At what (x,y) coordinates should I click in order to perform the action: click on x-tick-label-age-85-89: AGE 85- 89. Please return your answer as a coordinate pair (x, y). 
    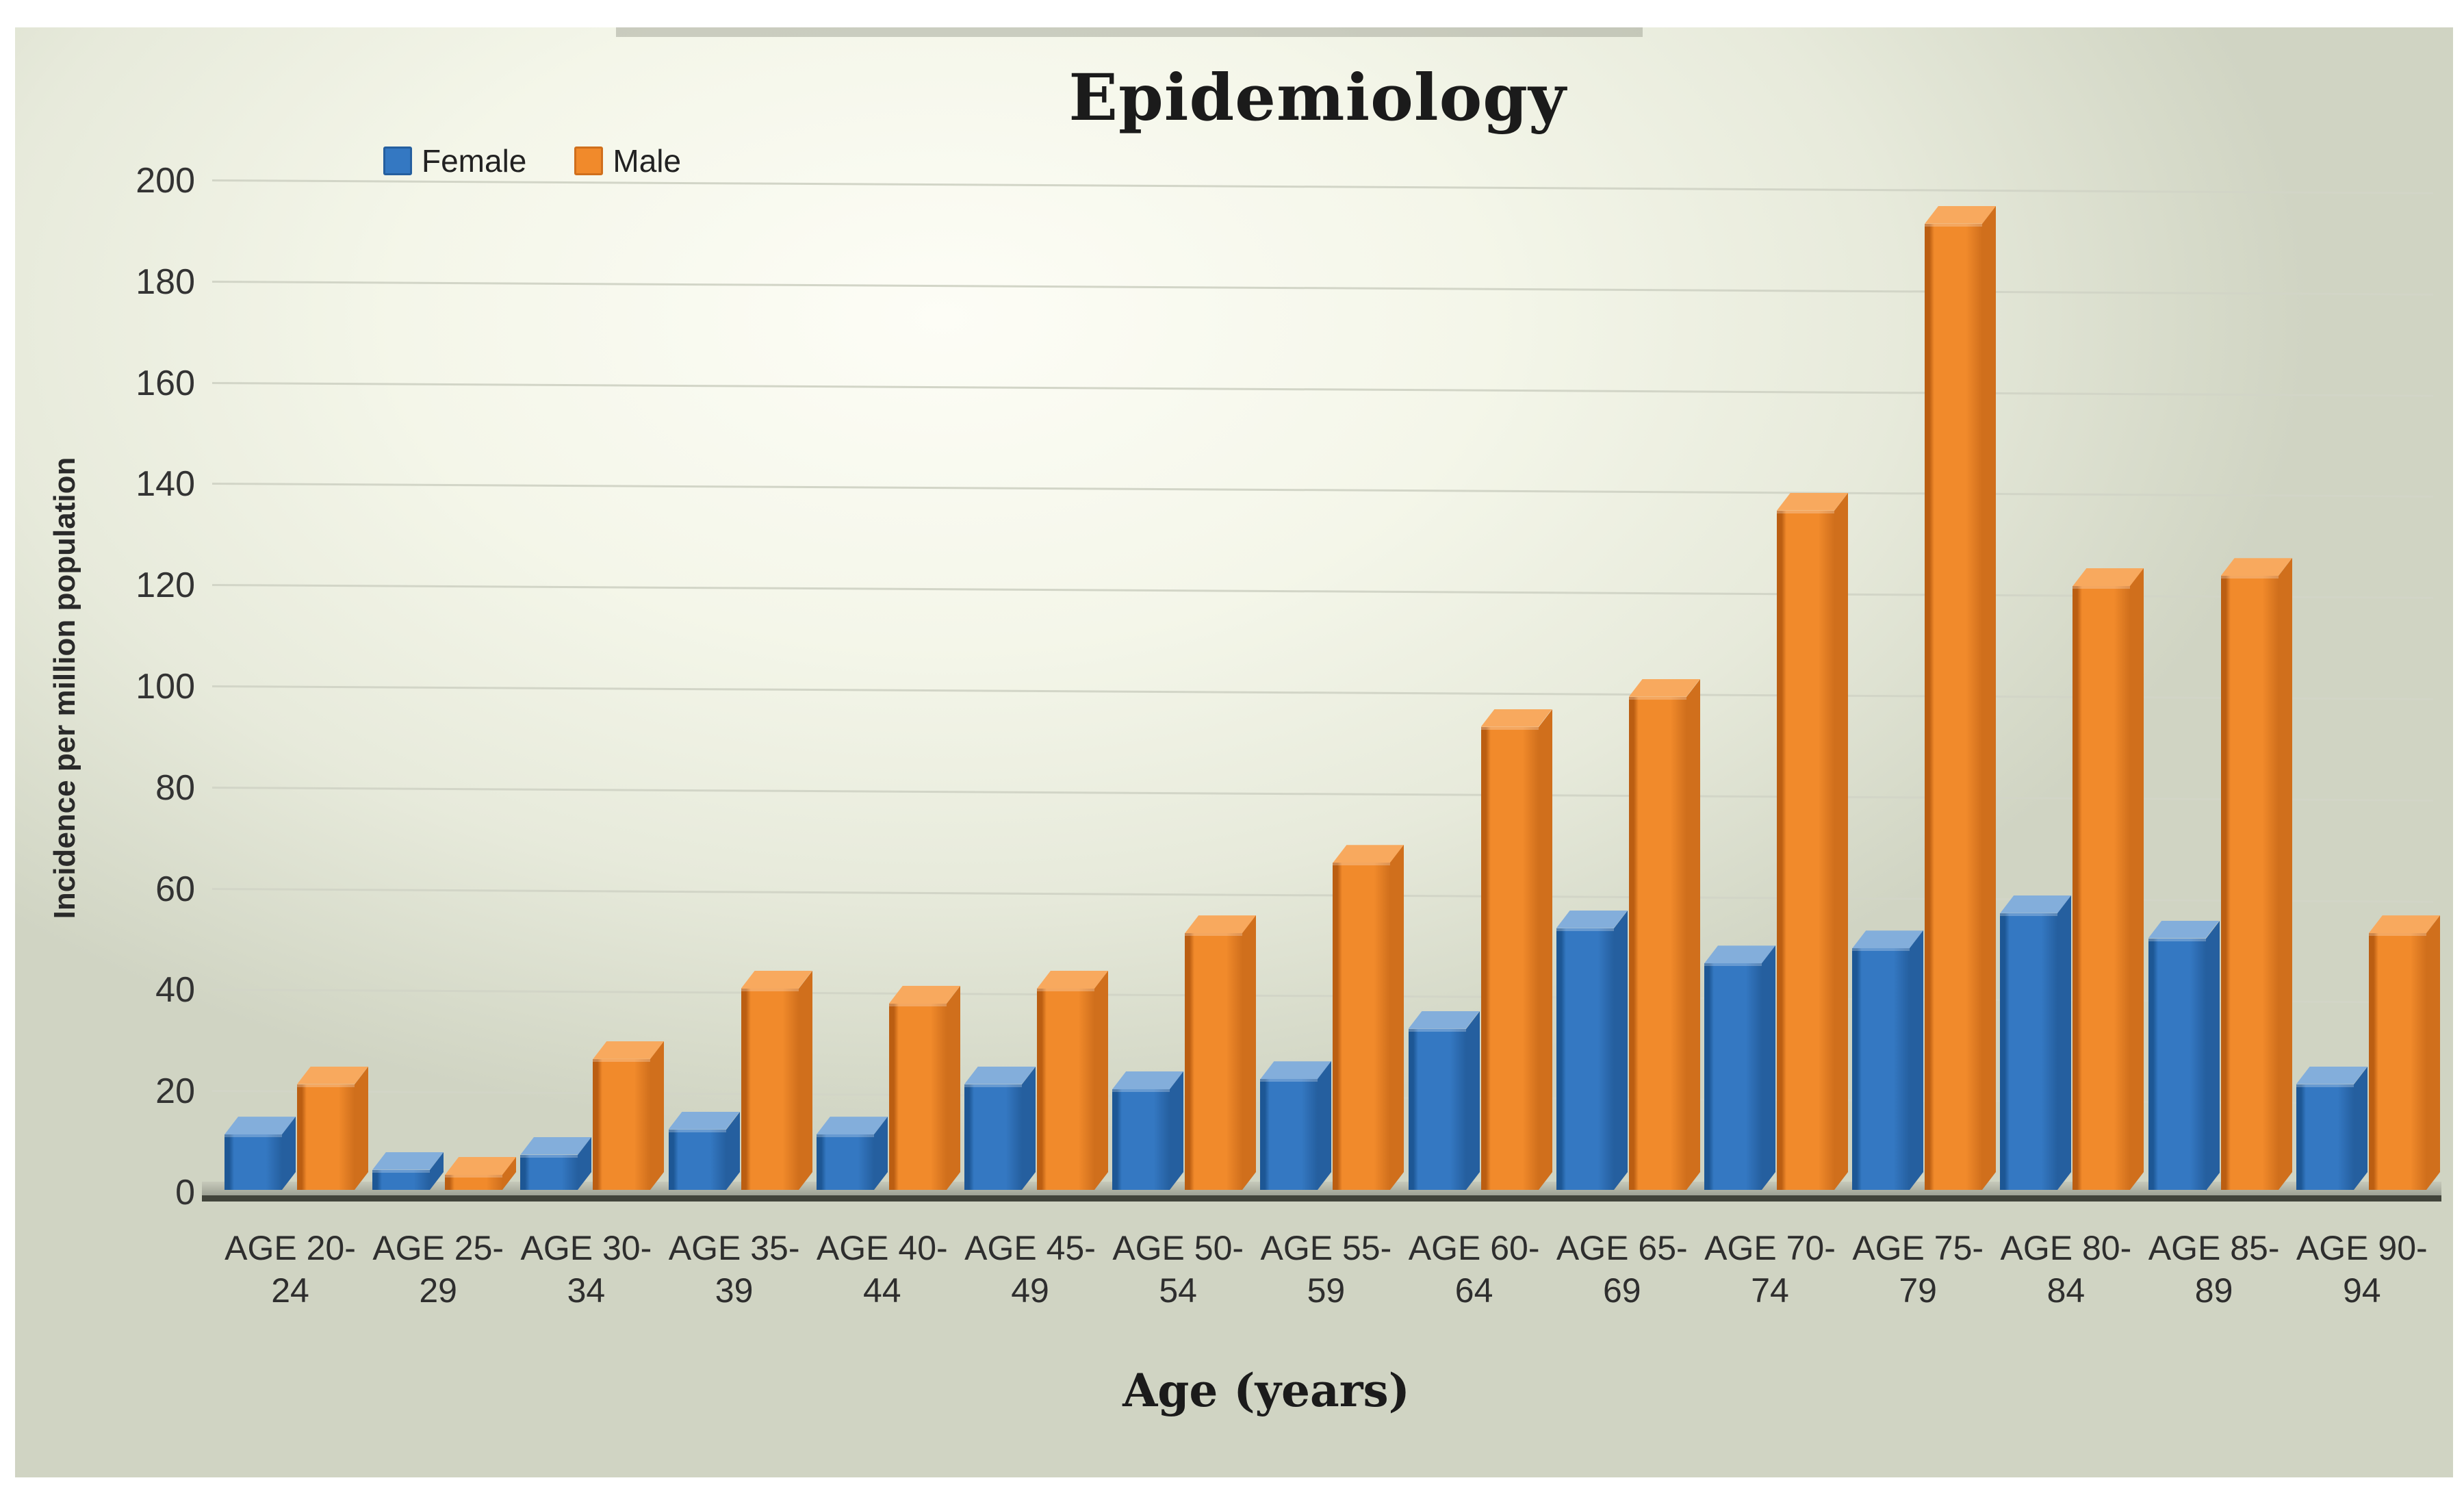
    Looking at the image, I should click on (2214, 1269).